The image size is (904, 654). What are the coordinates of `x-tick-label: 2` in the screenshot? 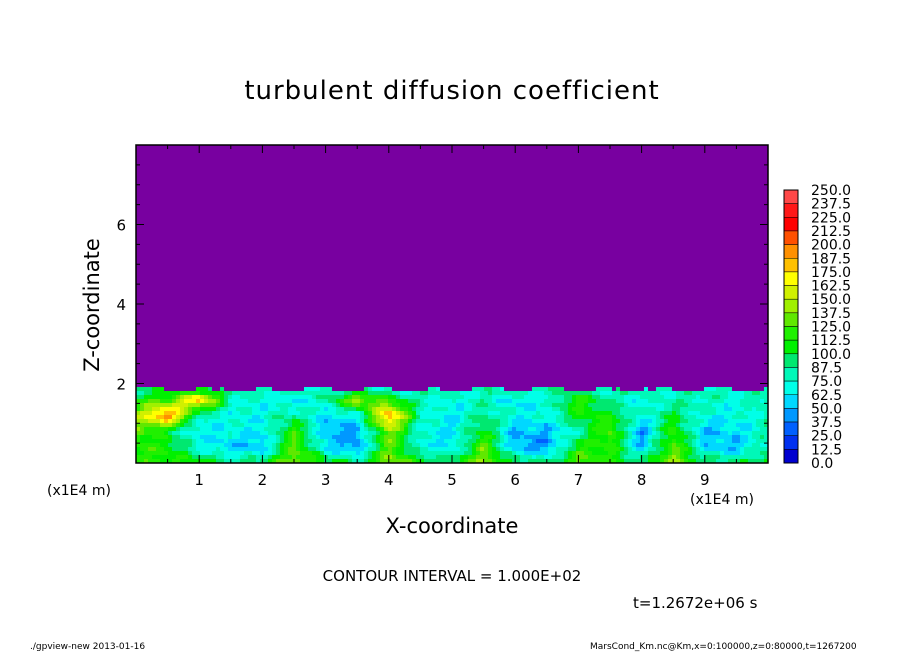 It's located at (263, 480).